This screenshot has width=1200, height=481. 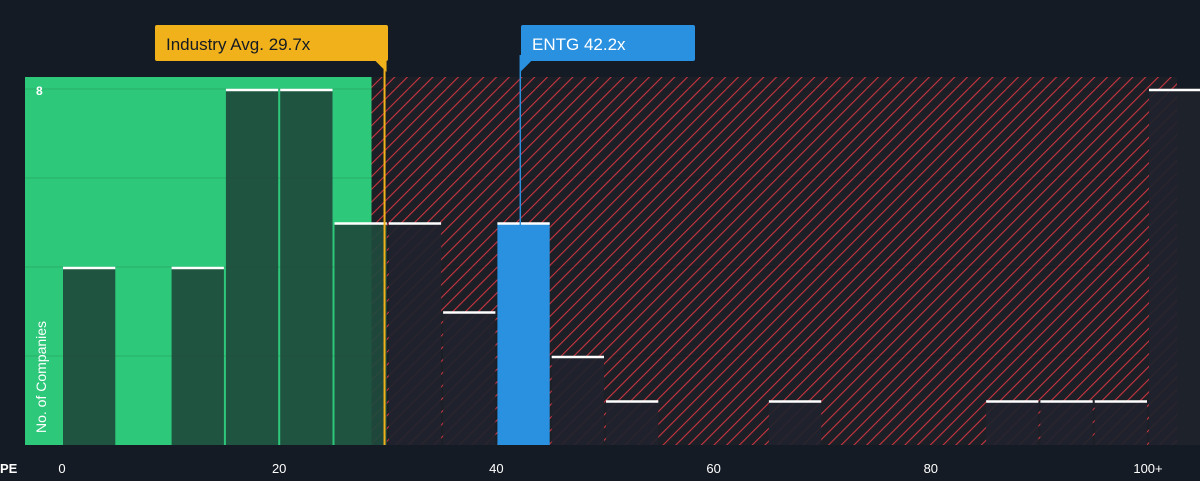 What do you see at coordinates (41, 377) in the screenshot?
I see `y-axis-label: No. of Companies` at bounding box center [41, 377].